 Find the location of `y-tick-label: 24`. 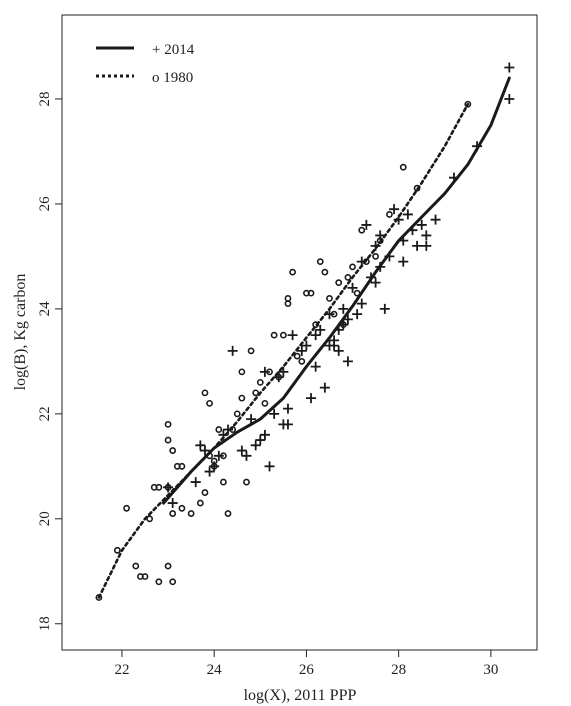

y-tick-label: 24 is located at coordinates (45, 309).